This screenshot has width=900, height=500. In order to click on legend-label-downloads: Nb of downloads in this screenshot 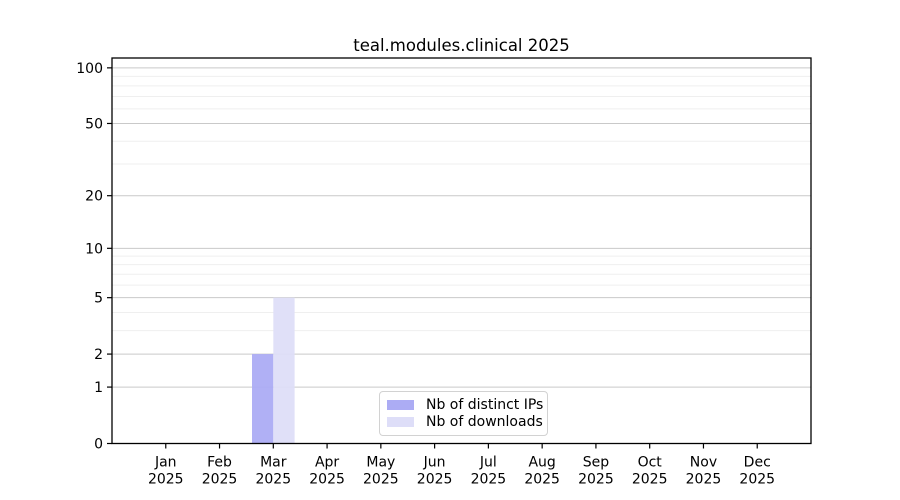, I will do `click(484, 422)`.